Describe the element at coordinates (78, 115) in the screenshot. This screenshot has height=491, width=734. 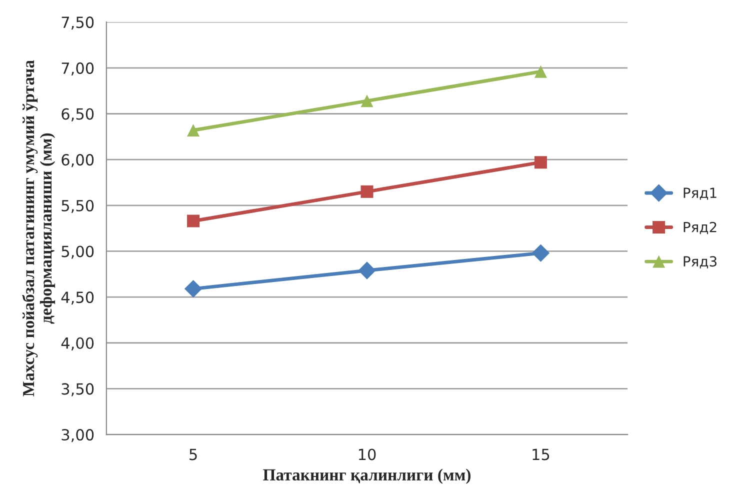
I see `y-tick-label: 6,50` at that location.